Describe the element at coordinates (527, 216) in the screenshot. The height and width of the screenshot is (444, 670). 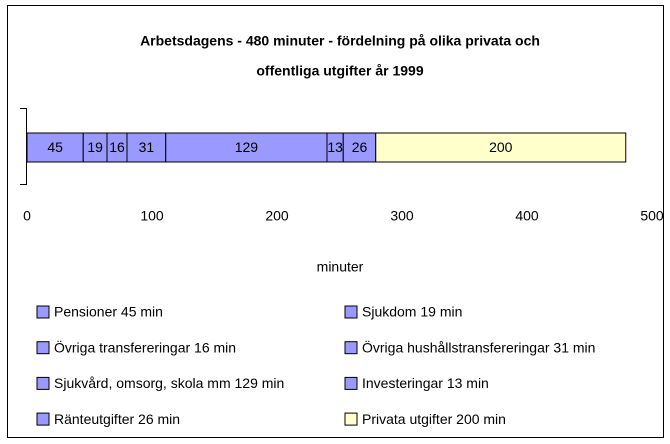
I see `x-tick-label: 400` at that location.